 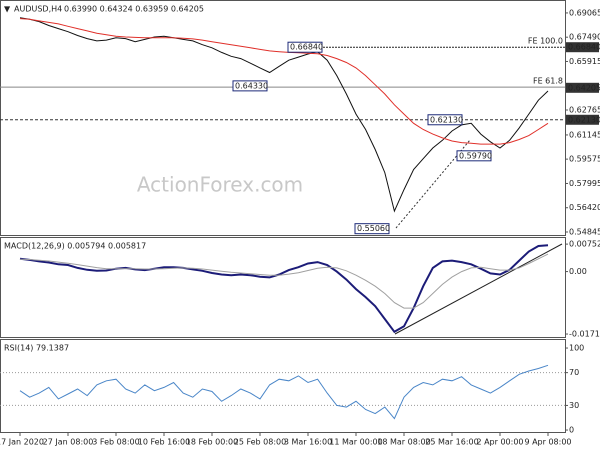 What do you see at coordinates (164, 442) in the screenshot?
I see `x-tick-label: 10 Feb 16:00` at bounding box center [164, 442].